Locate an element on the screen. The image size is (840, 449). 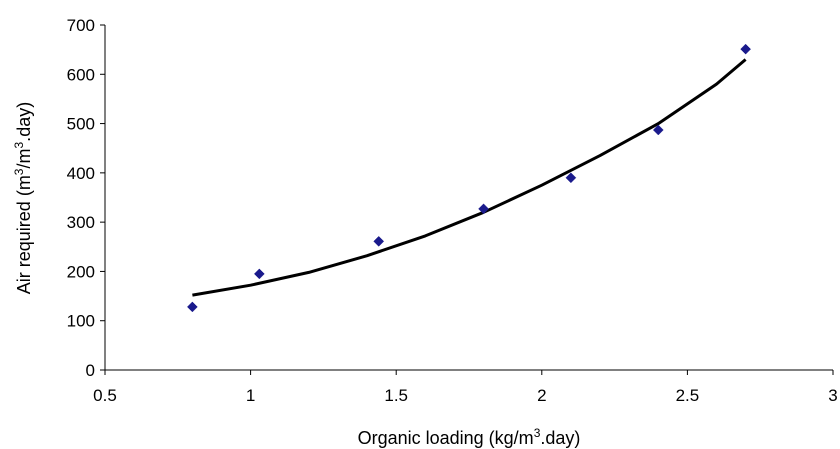
y-axis-title: Air required (m3/m3.day) is located at coordinates (23, 198).